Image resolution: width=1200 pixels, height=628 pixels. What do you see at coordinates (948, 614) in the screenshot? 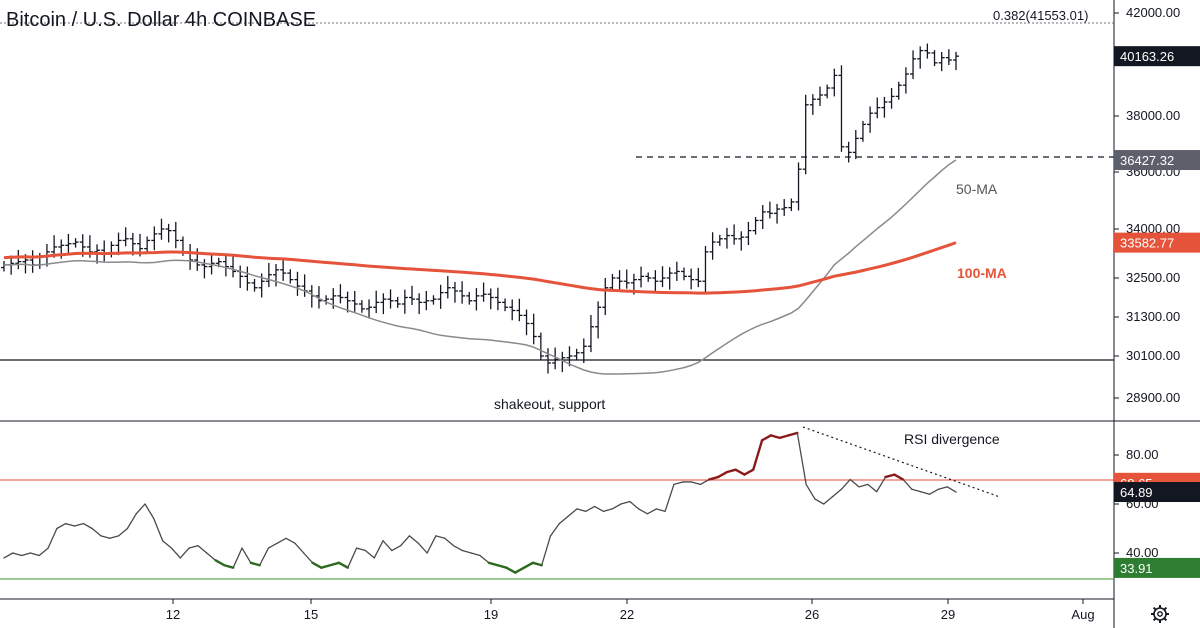
I see `time-tick-label: 29` at bounding box center [948, 614].